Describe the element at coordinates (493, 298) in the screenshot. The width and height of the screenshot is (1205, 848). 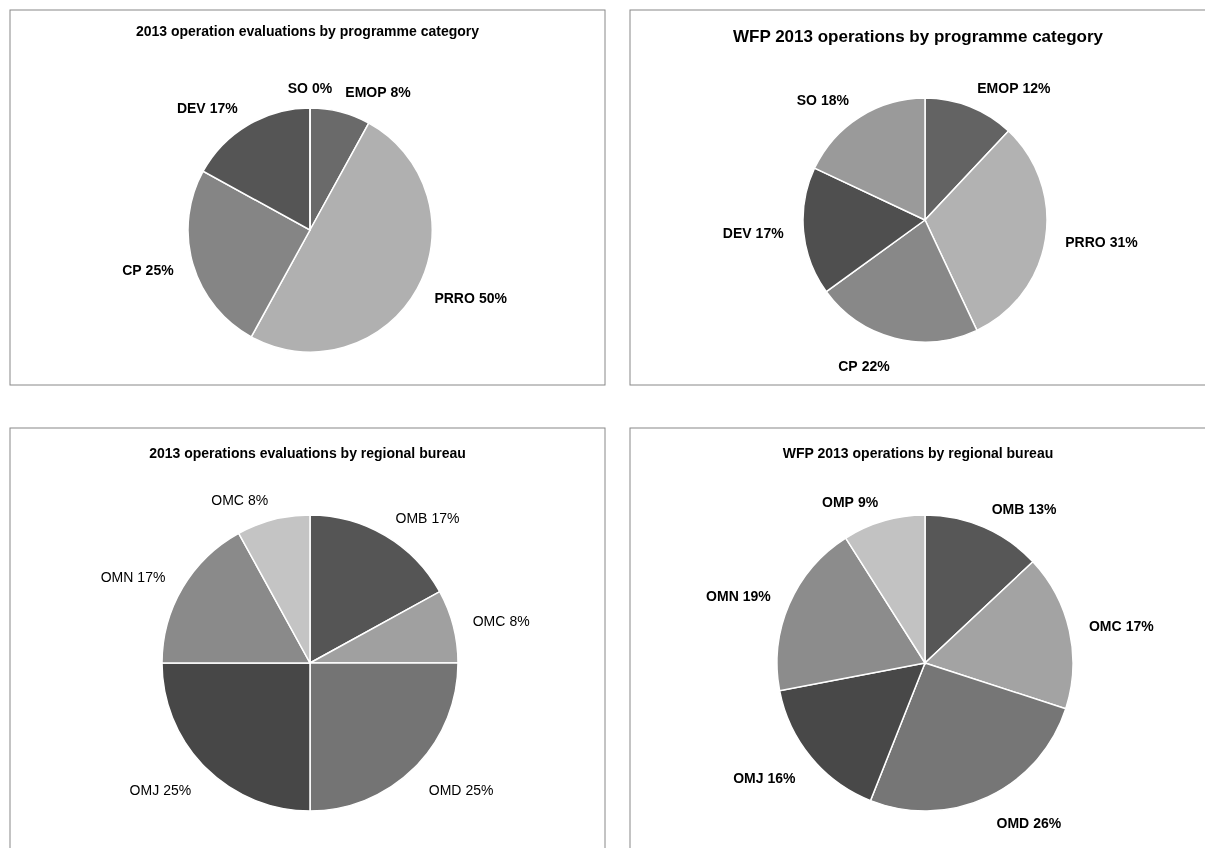
I see `data-label: 50%` at that location.